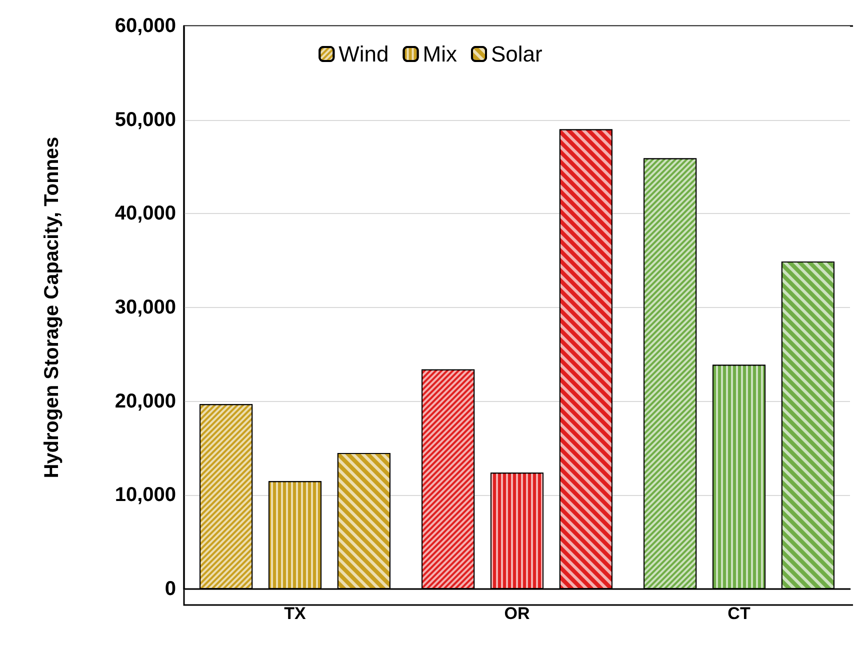  Describe the element at coordinates (145, 213) in the screenshot. I see `y-tick-label: 40,000` at that location.